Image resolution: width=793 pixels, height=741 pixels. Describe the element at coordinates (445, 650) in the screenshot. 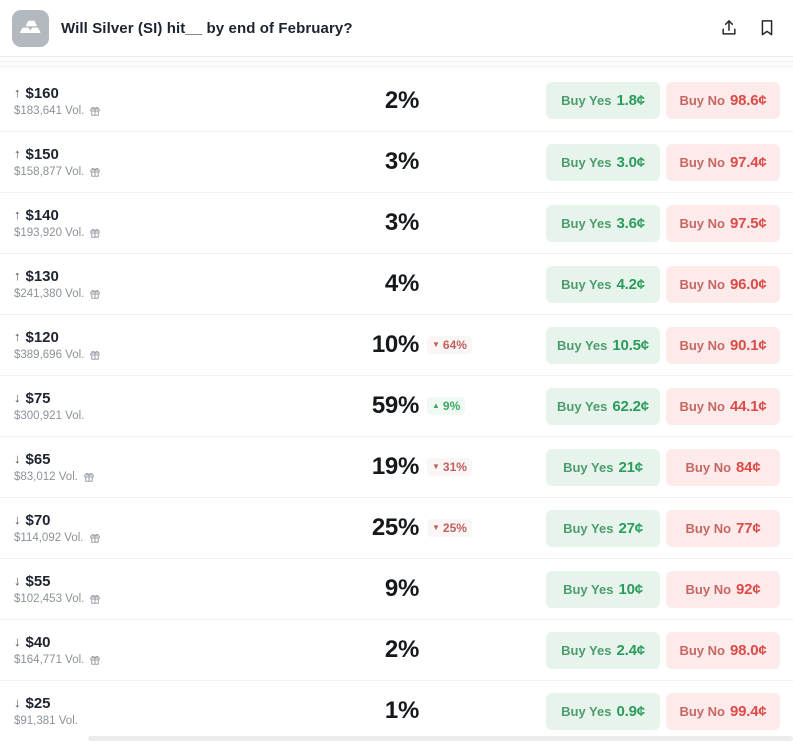

I see `chance-cell: 2%` at that location.